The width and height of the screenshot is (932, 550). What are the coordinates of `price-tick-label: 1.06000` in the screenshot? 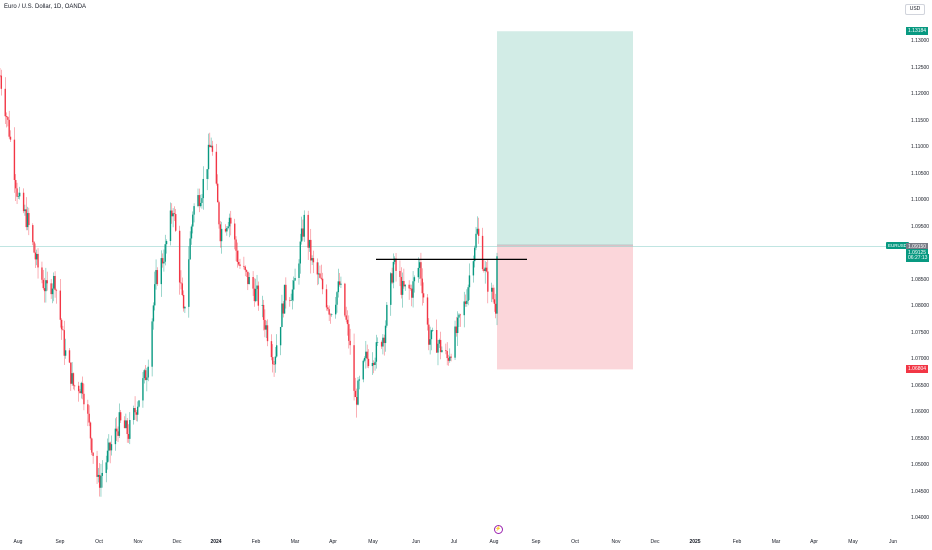 It's located at (920, 412).